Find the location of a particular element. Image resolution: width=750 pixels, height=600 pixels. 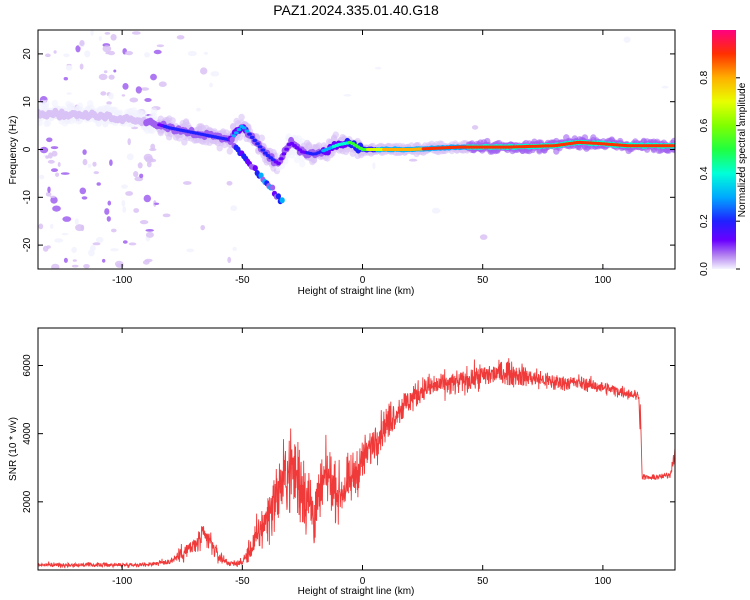

spectrogram-y-tick-label: -20 is located at coordinates (27, 244).